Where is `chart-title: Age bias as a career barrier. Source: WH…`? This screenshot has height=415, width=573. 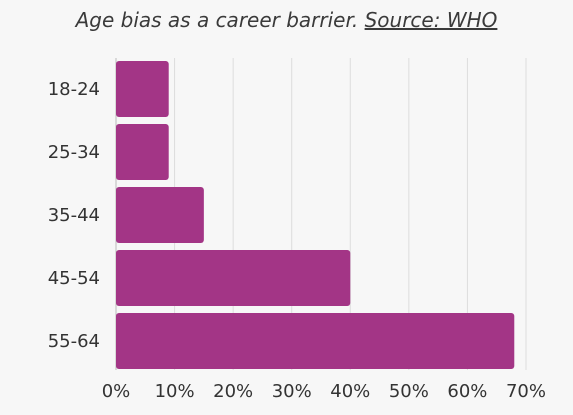
chart-title: Age bias as a career barrier. Source: WH… is located at coordinates (286, 20).